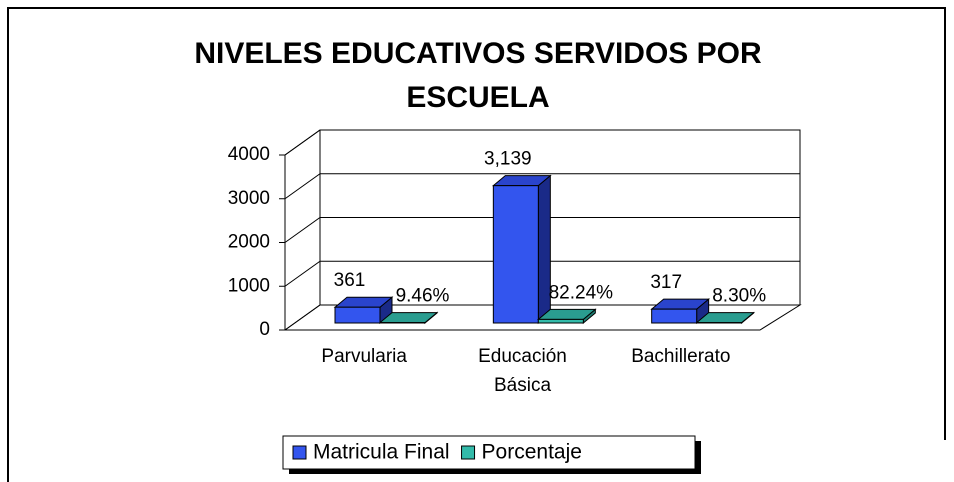  What do you see at coordinates (478, 75) in the screenshot?
I see `chart-title: NIVELES EDUCATIVOS SERVIDOS POR ESCUELA` at bounding box center [478, 75].